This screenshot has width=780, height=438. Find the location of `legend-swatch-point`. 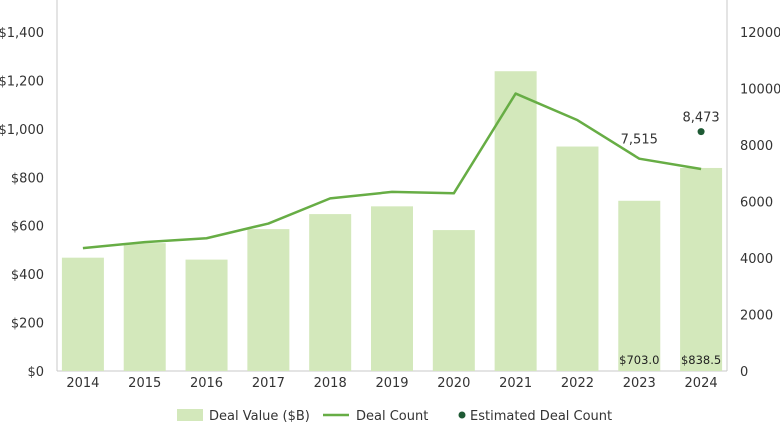

legend-swatch-point is located at coordinates (462, 415).